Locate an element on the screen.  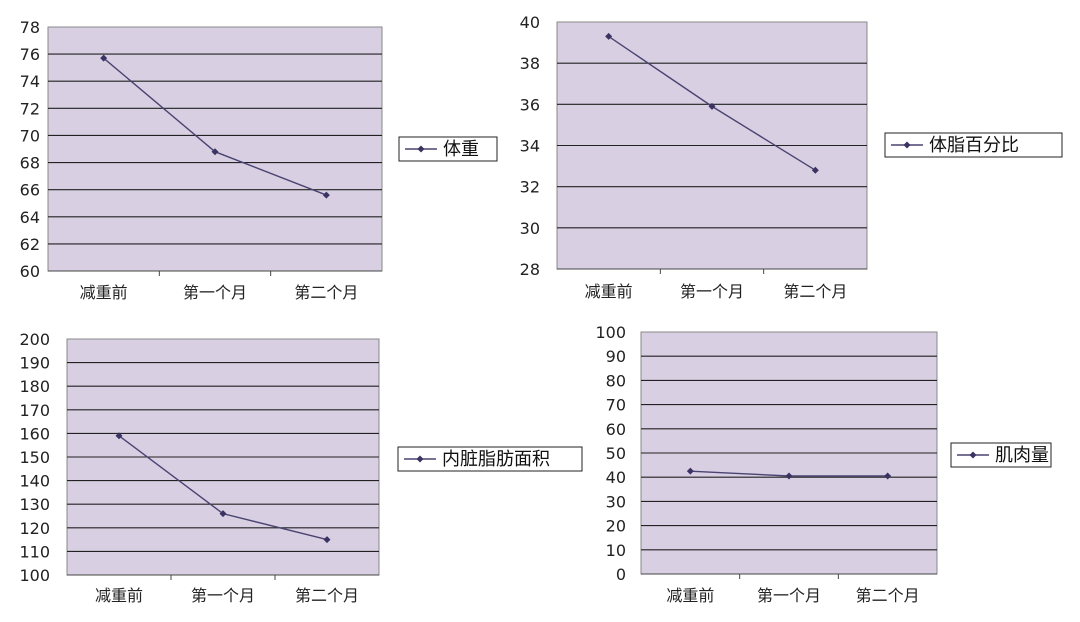
y-tick-label: 38 is located at coordinates (530, 63).